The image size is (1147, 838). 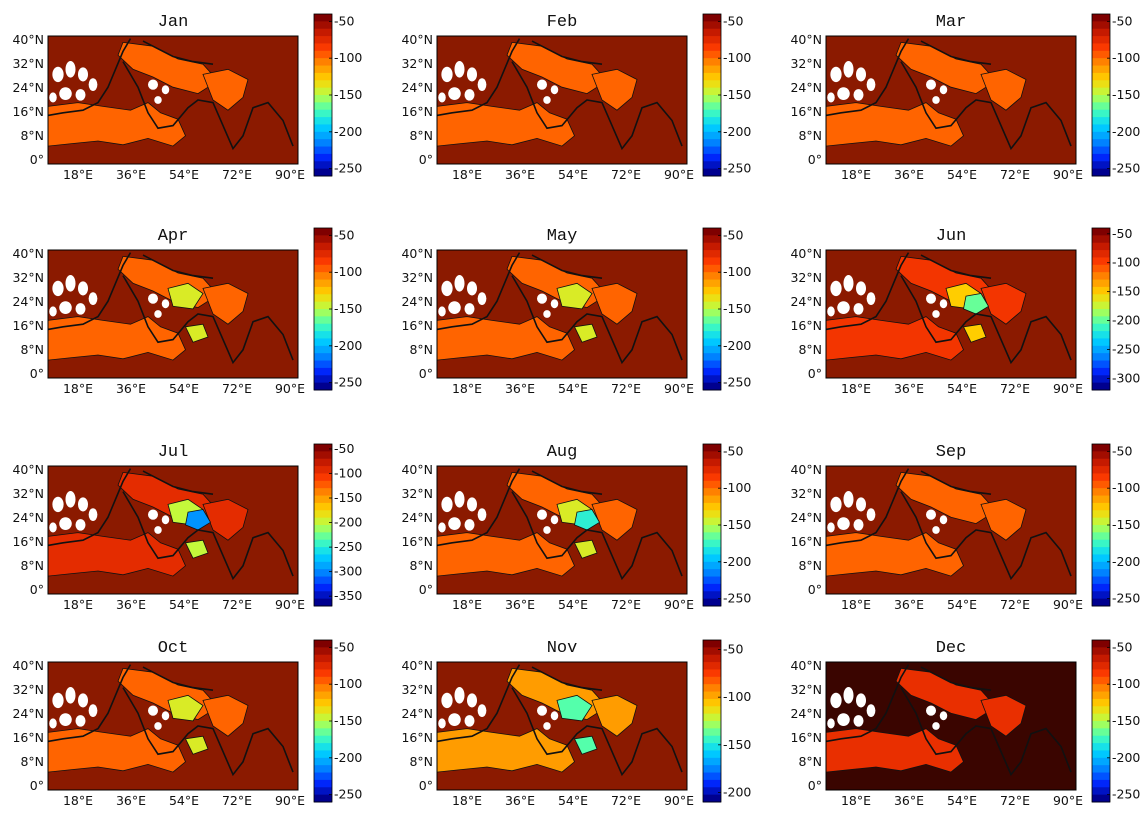 What do you see at coordinates (806, 713) in the screenshot?
I see `lat-label: 24°N` at bounding box center [806, 713].